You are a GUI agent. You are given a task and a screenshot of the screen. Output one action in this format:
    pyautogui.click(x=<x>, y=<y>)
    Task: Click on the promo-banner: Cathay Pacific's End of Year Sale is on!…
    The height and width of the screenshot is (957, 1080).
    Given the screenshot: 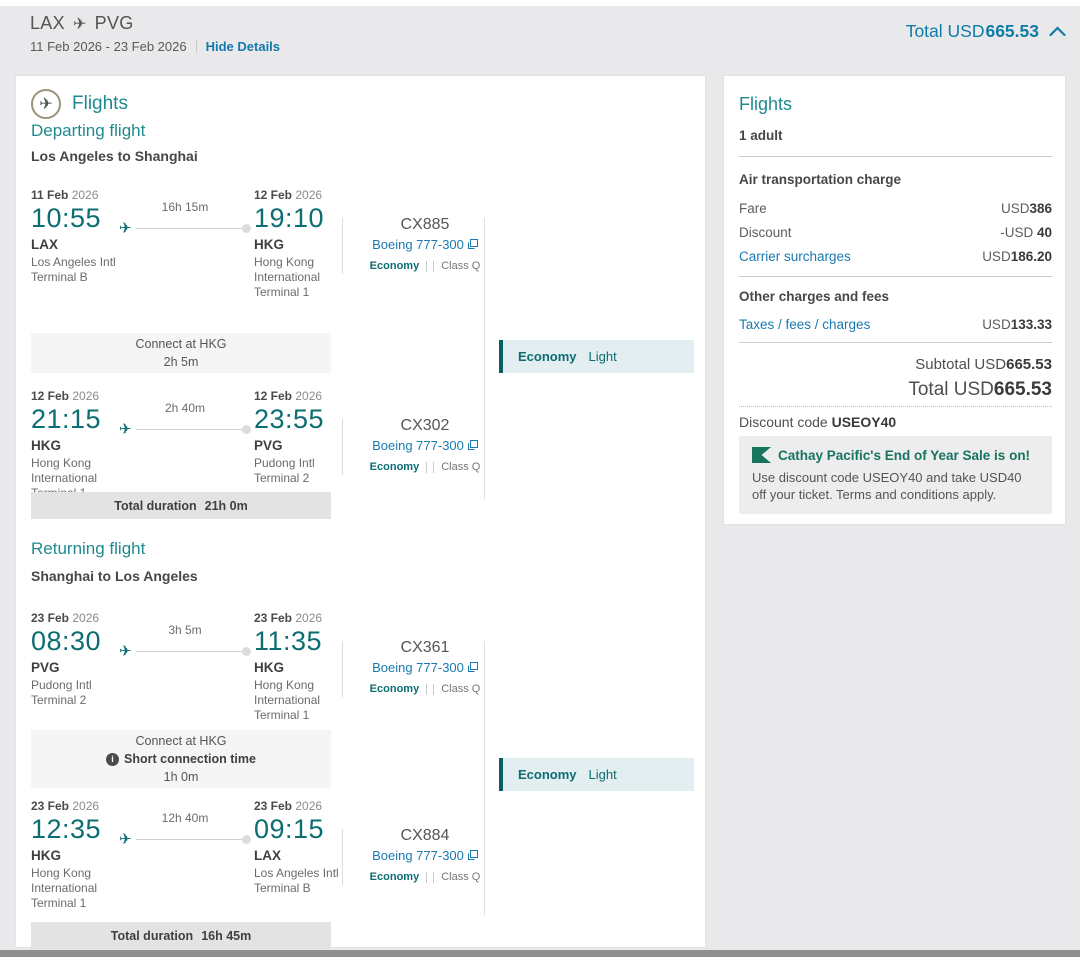 What is the action you would take?
    pyautogui.click(x=895, y=475)
    